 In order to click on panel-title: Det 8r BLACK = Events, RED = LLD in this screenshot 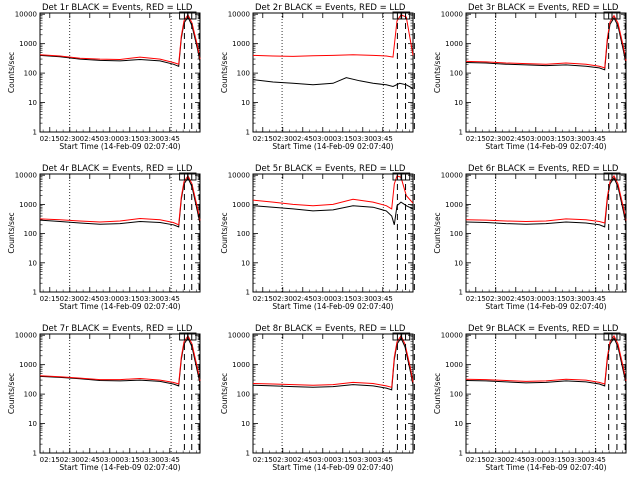, I will do `click(330, 329)`.